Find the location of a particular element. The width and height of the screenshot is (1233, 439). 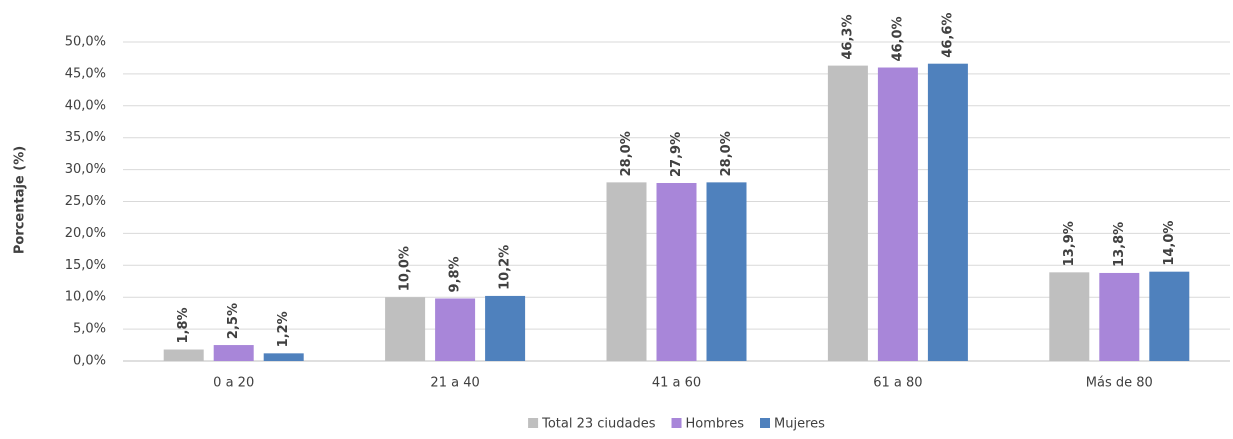

x-tick-label: 0 a 20 is located at coordinates (233, 383).